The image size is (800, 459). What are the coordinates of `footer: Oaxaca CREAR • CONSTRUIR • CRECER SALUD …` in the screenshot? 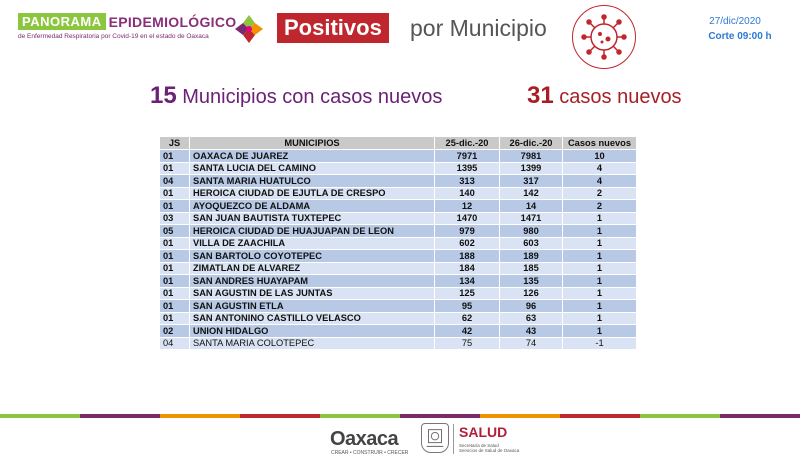 It's located at (400, 438).